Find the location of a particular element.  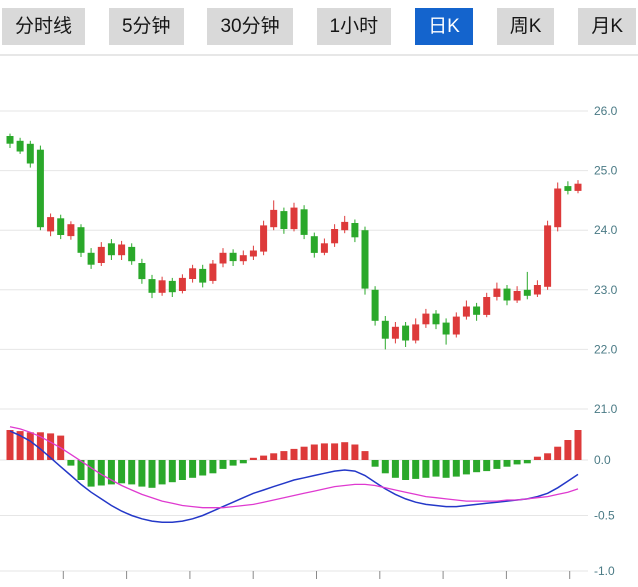

macd-axis-label: 0.0 is located at coordinates (602, 460).